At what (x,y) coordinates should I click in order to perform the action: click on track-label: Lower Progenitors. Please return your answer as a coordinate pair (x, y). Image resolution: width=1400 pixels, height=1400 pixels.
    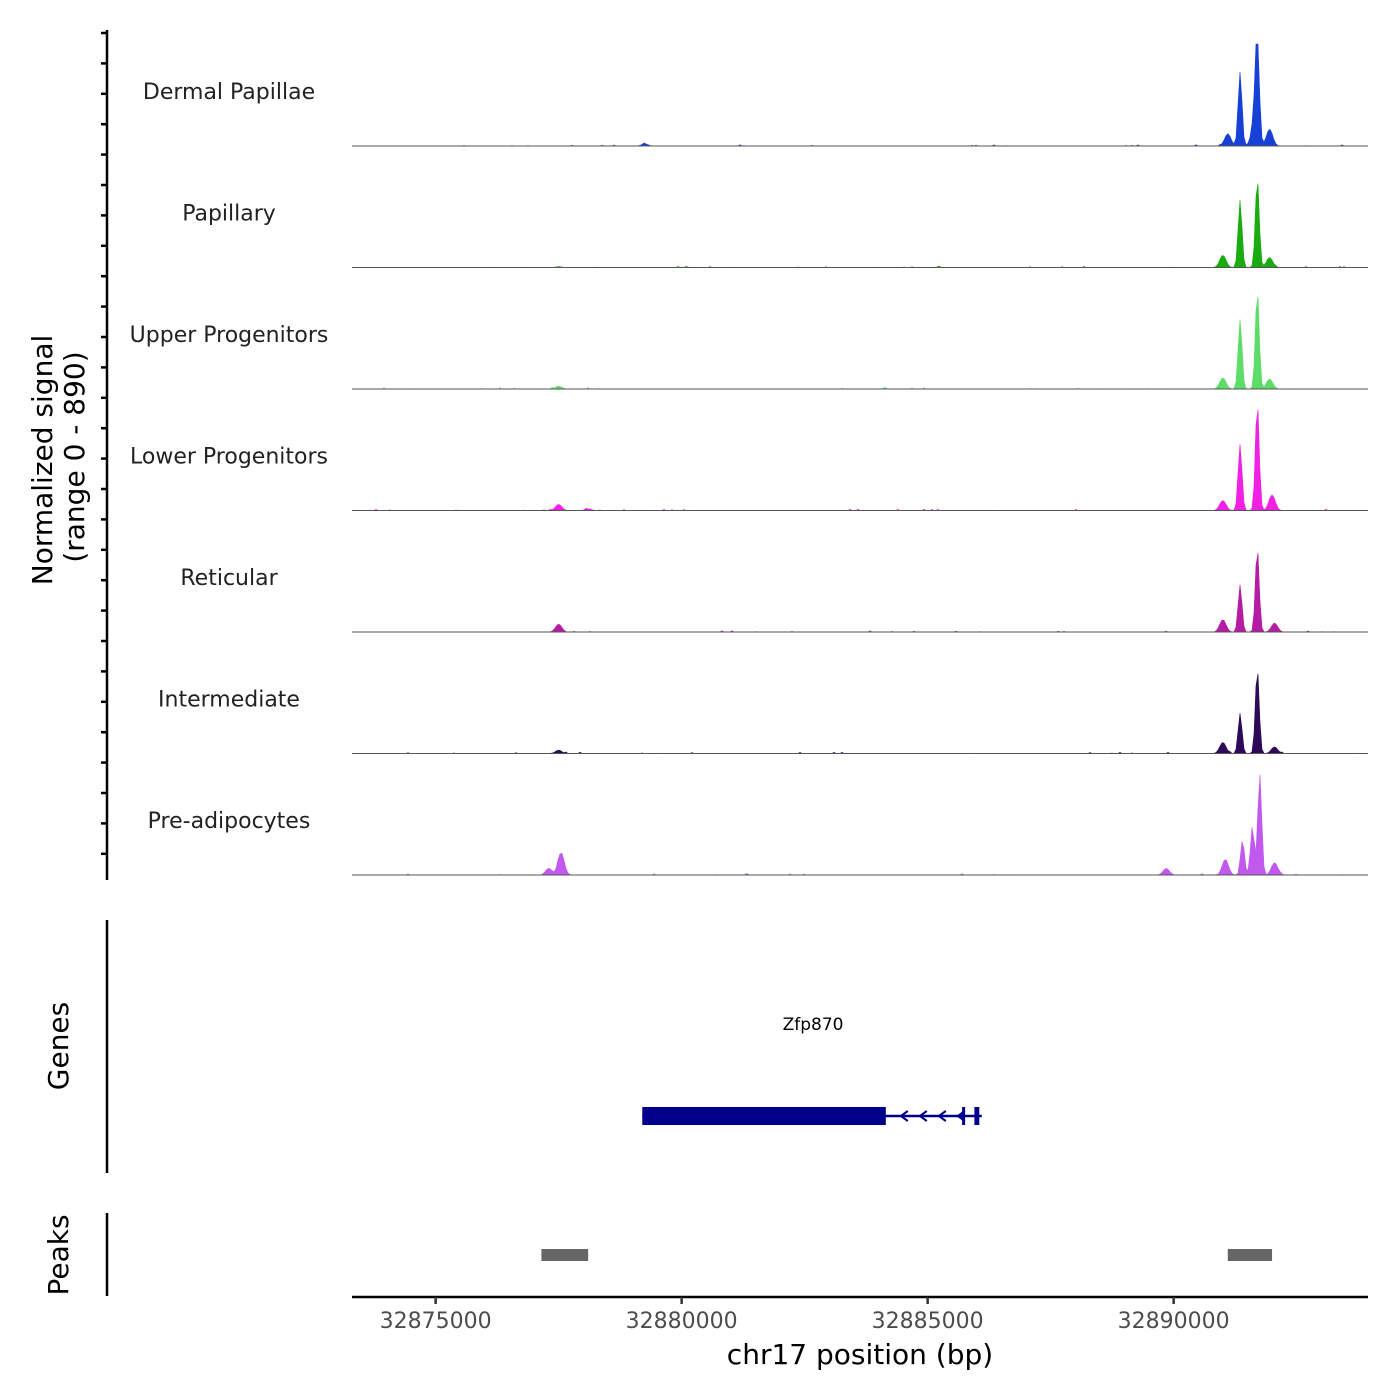
    Looking at the image, I should click on (229, 457).